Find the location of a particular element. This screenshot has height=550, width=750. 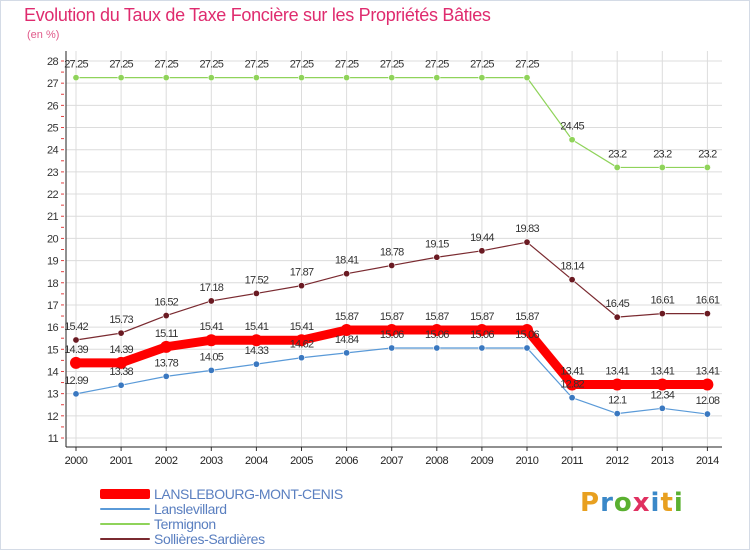

x-tick-label-2008: 2008 is located at coordinates (436, 461).